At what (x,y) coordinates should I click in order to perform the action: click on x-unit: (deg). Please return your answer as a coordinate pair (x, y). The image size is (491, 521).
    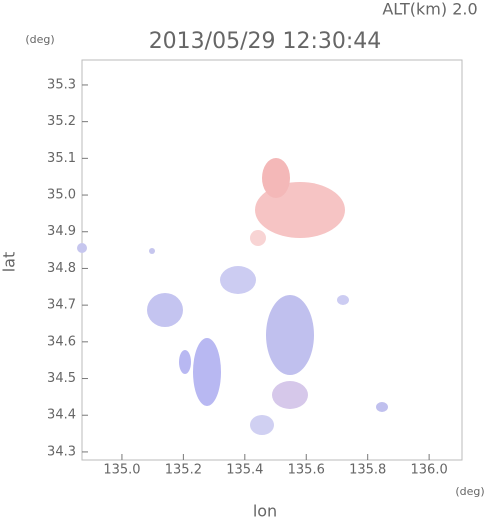
    Looking at the image, I should click on (469, 491).